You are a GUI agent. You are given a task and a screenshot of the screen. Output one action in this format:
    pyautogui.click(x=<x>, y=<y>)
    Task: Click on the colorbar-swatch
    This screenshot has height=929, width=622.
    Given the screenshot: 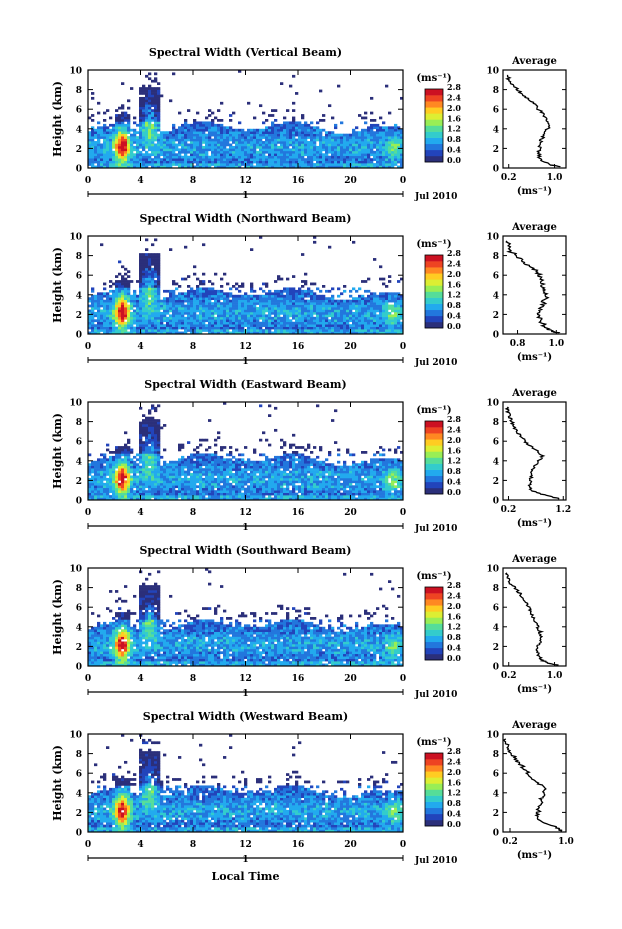 What is the action you would take?
    pyautogui.click(x=434, y=147)
    